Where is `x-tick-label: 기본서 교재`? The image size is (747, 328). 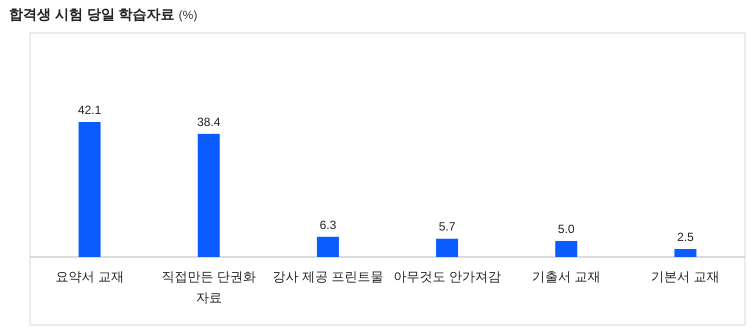 x-tick-label: 기본서 교재 is located at coordinates (685, 276).